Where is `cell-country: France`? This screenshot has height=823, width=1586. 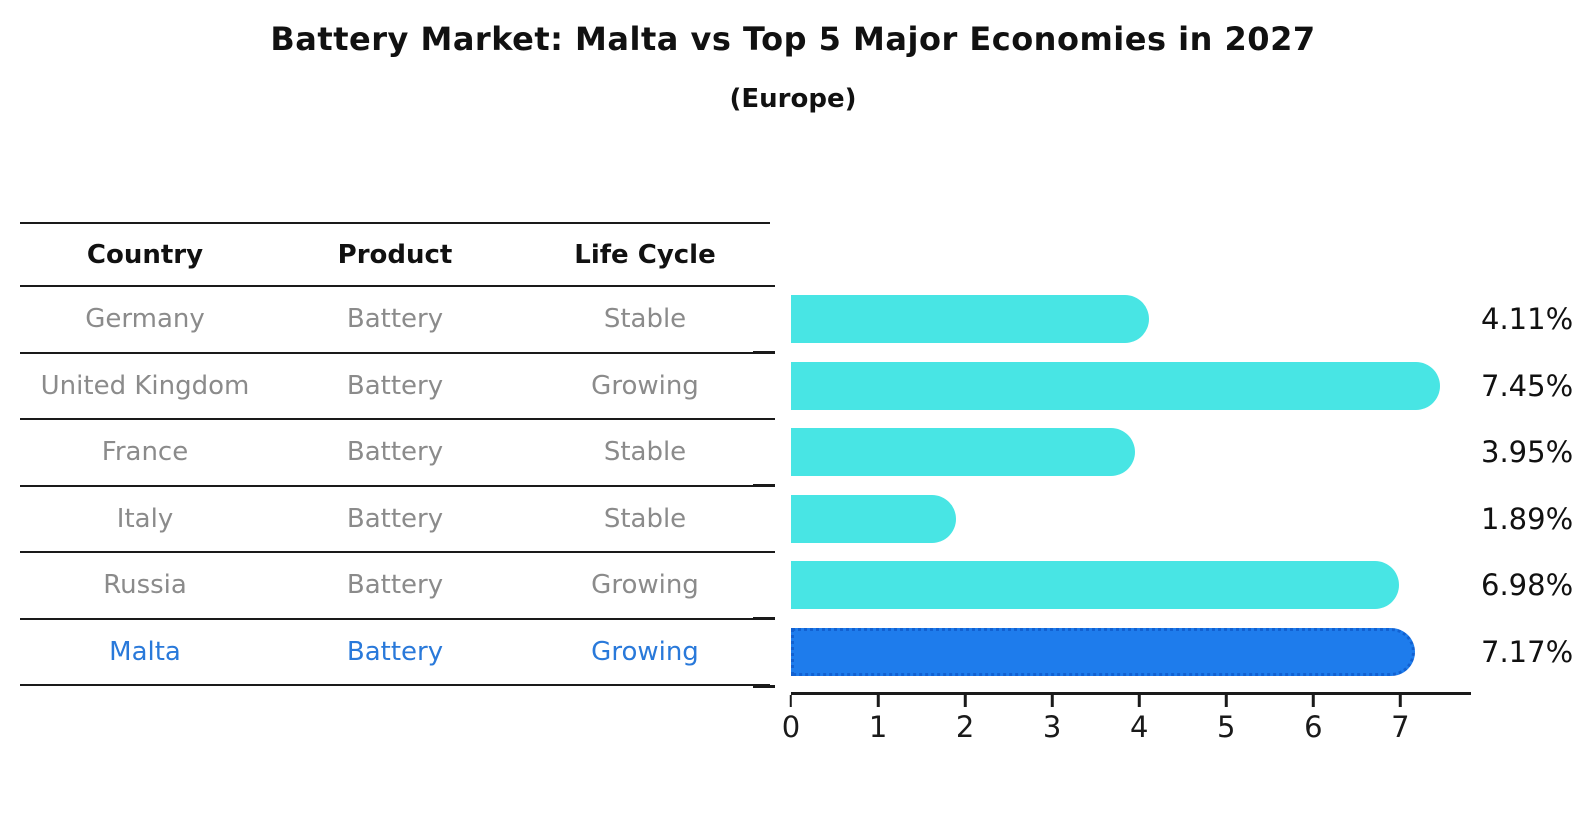
cell-country: France is located at coordinates (145, 452).